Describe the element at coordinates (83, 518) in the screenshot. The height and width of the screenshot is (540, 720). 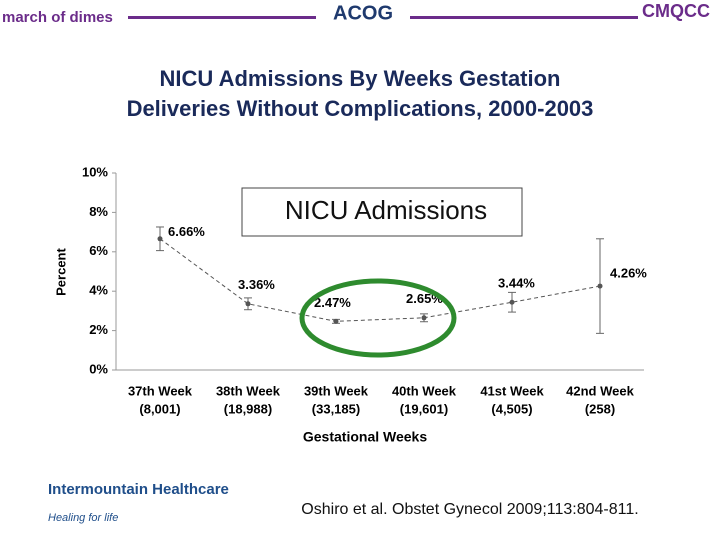
I see `footer-tagline: Healing for life` at that location.